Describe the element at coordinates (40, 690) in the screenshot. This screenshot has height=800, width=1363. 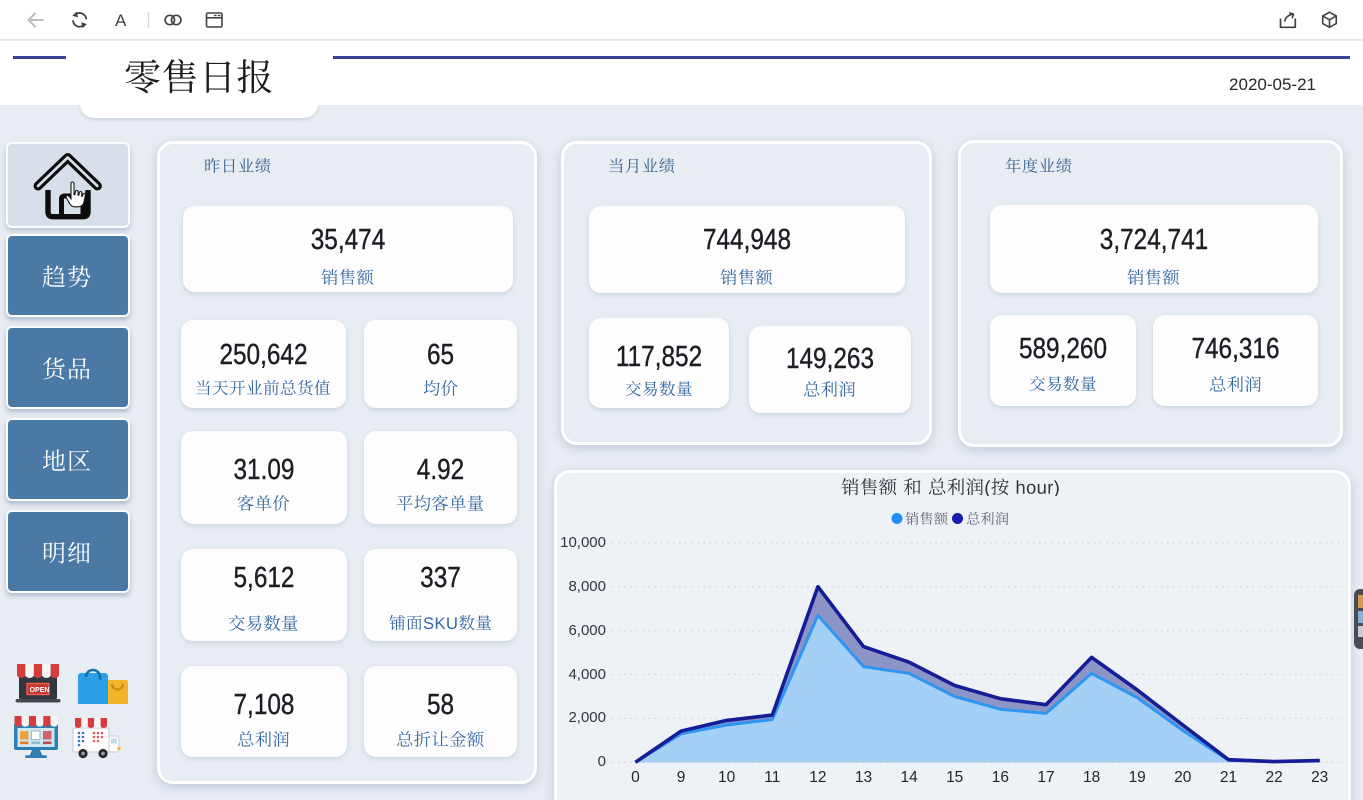
I see `svg-text: OPEN` at that location.